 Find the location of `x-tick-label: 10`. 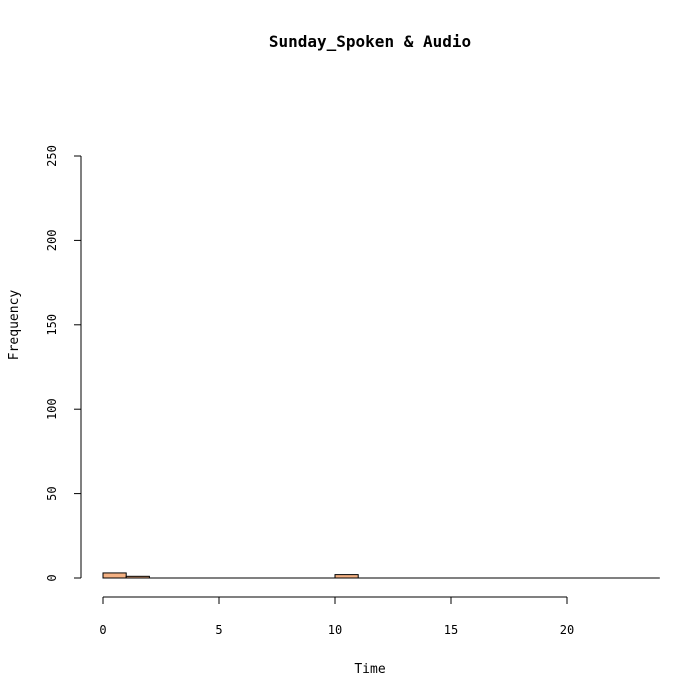

x-tick-label: 10 is located at coordinates (335, 630).